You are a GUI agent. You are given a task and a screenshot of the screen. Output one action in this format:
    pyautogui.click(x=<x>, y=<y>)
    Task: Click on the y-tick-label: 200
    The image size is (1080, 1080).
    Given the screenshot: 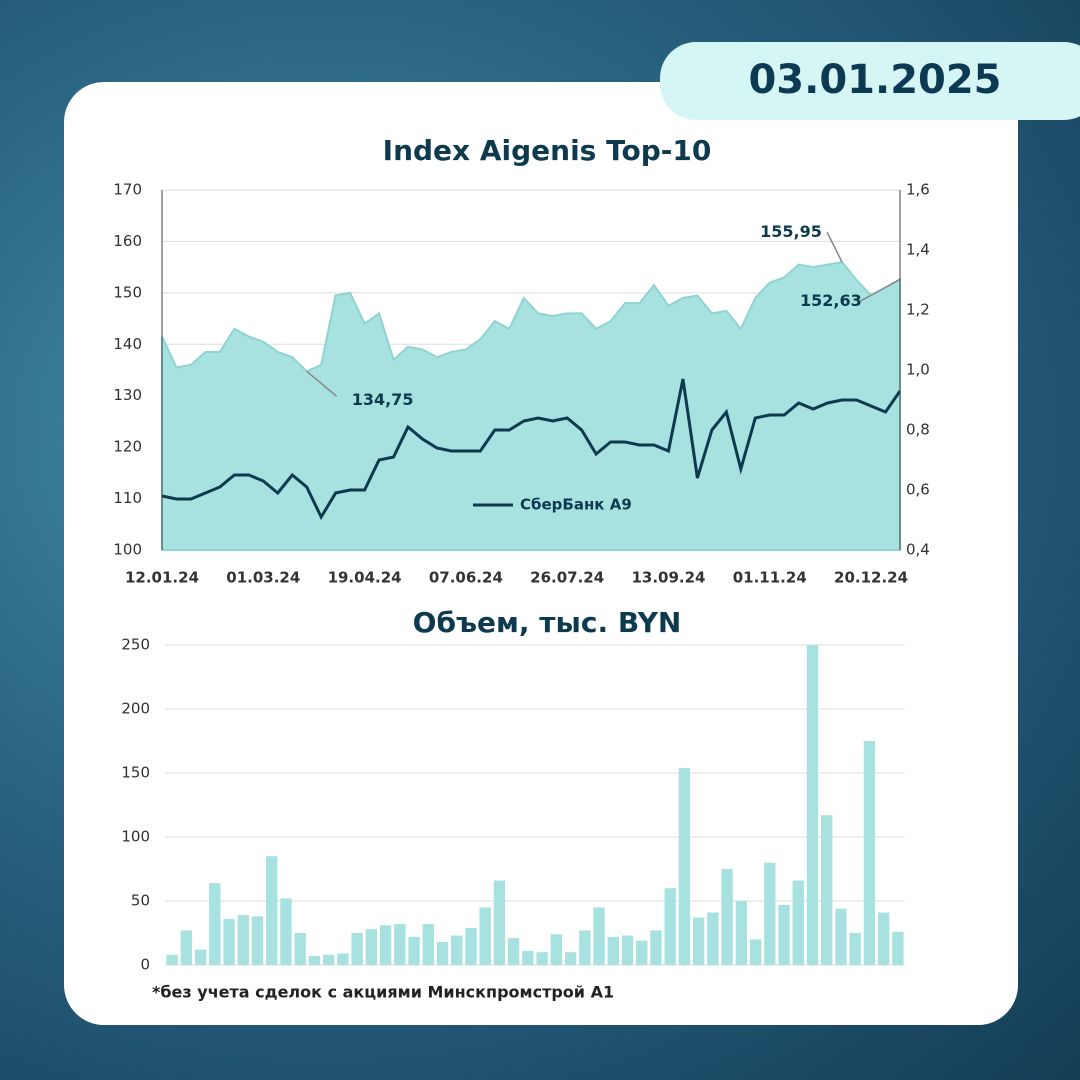 What is the action you would take?
    pyautogui.click(x=135, y=709)
    